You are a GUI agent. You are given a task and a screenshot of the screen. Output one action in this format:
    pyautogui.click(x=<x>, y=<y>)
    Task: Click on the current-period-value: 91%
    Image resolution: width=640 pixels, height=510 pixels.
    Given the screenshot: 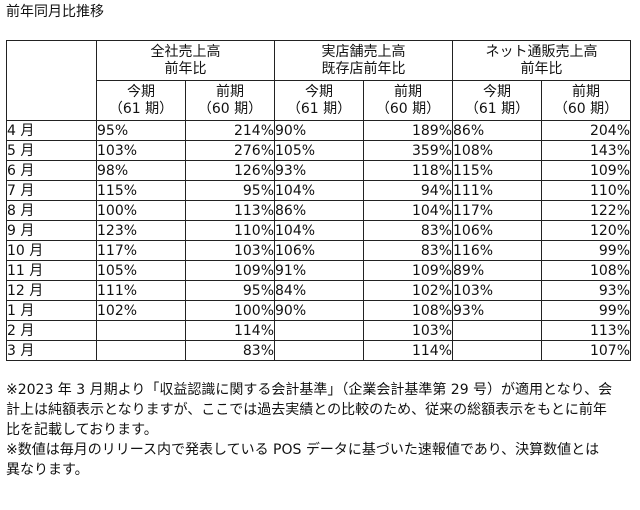 What is the action you would take?
    pyautogui.click(x=319, y=270)
    